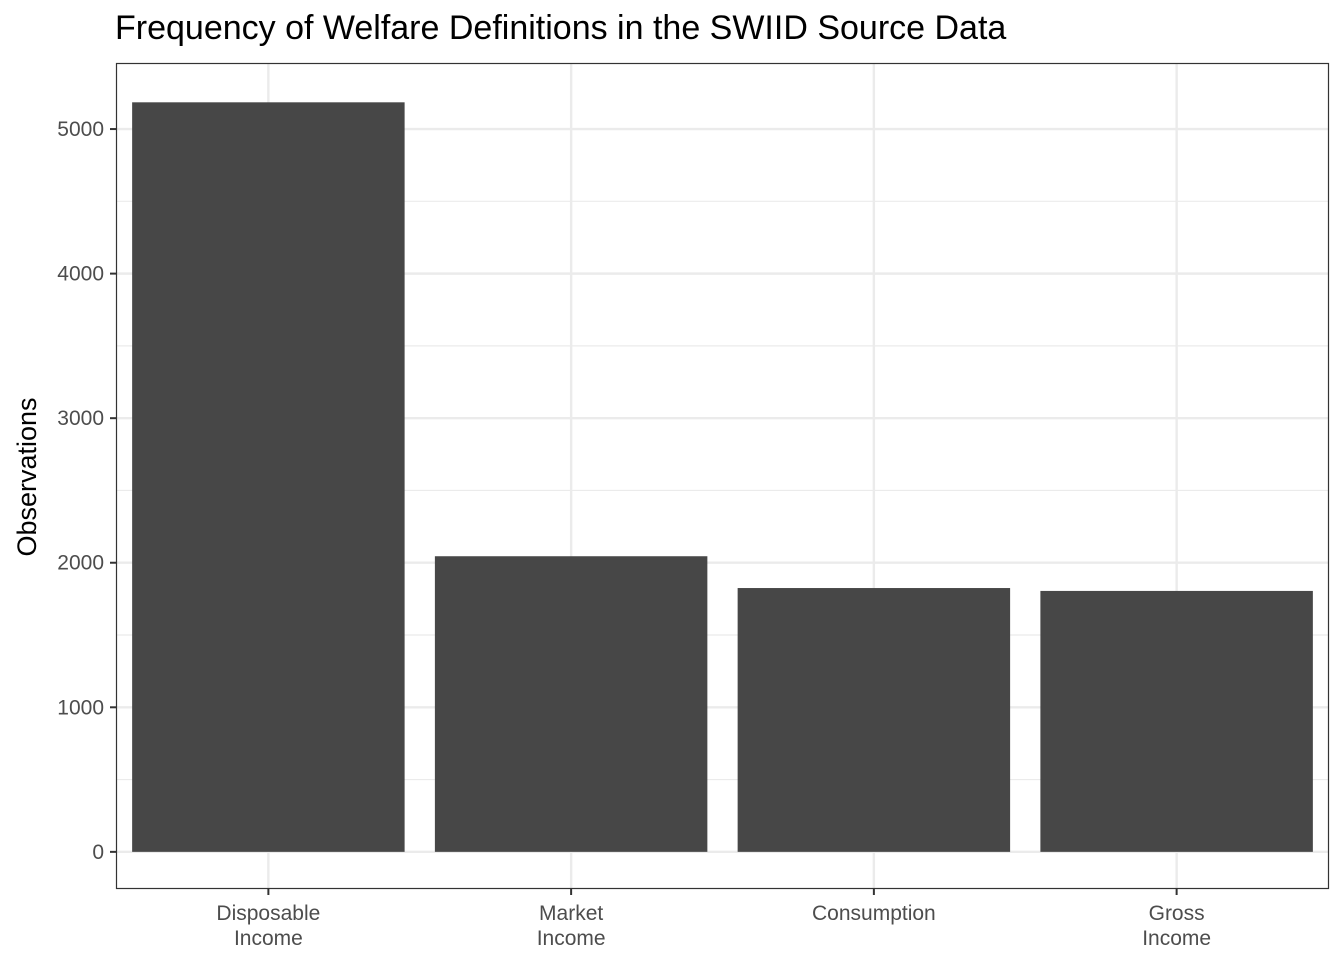  What do you see at coordinates (80, 274) in the screenshot?
I see `y-tick-label: 4000` at bounding box center [80, 274].